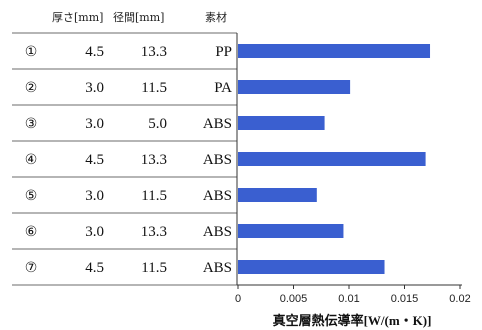  What do you see at coordinates (31, 52) in the screenshot?
I see `row-label: ①` at bounding box center [31, 52].